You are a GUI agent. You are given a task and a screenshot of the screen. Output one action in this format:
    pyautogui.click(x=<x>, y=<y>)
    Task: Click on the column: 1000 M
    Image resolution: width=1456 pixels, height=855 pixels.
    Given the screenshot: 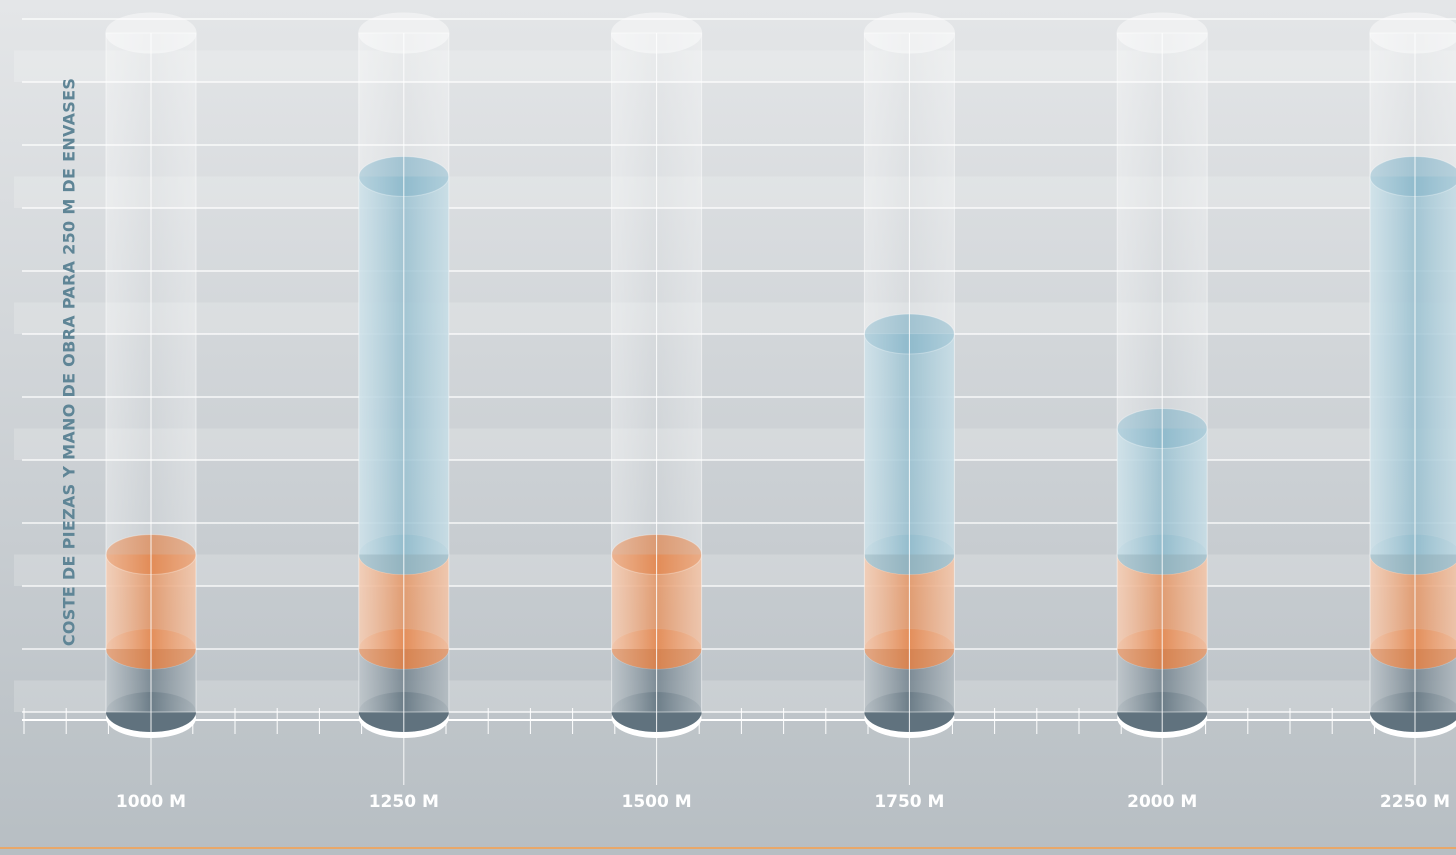 What is the action you would take?
    pyautogui.click(x=151, y=412)
    